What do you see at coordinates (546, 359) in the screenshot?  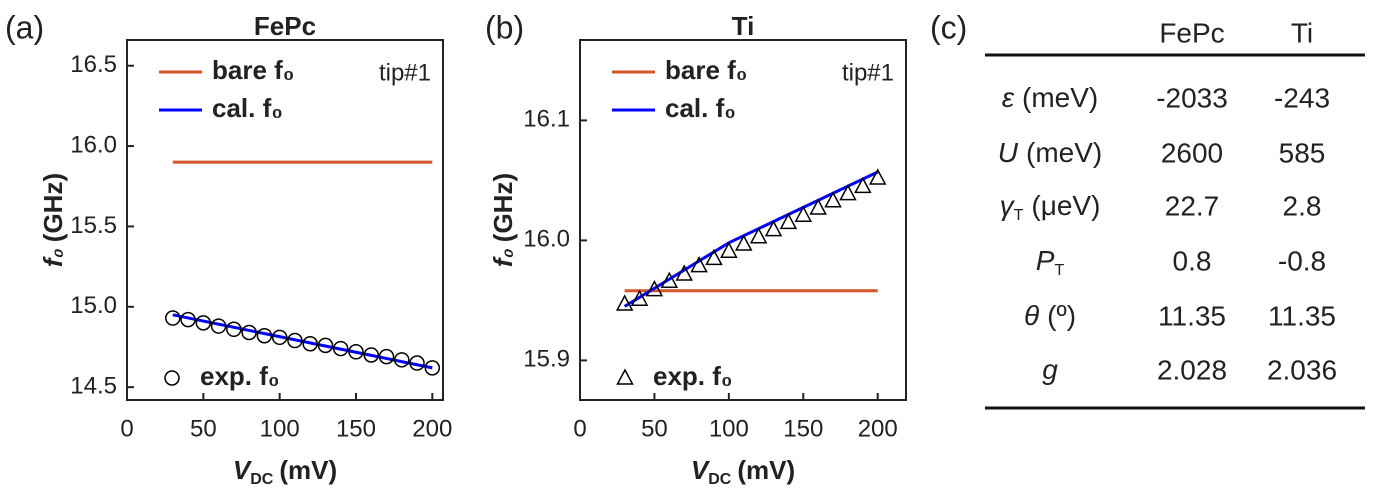 I see `y-tick-label: 15.9` at bounding box center [546, 359].